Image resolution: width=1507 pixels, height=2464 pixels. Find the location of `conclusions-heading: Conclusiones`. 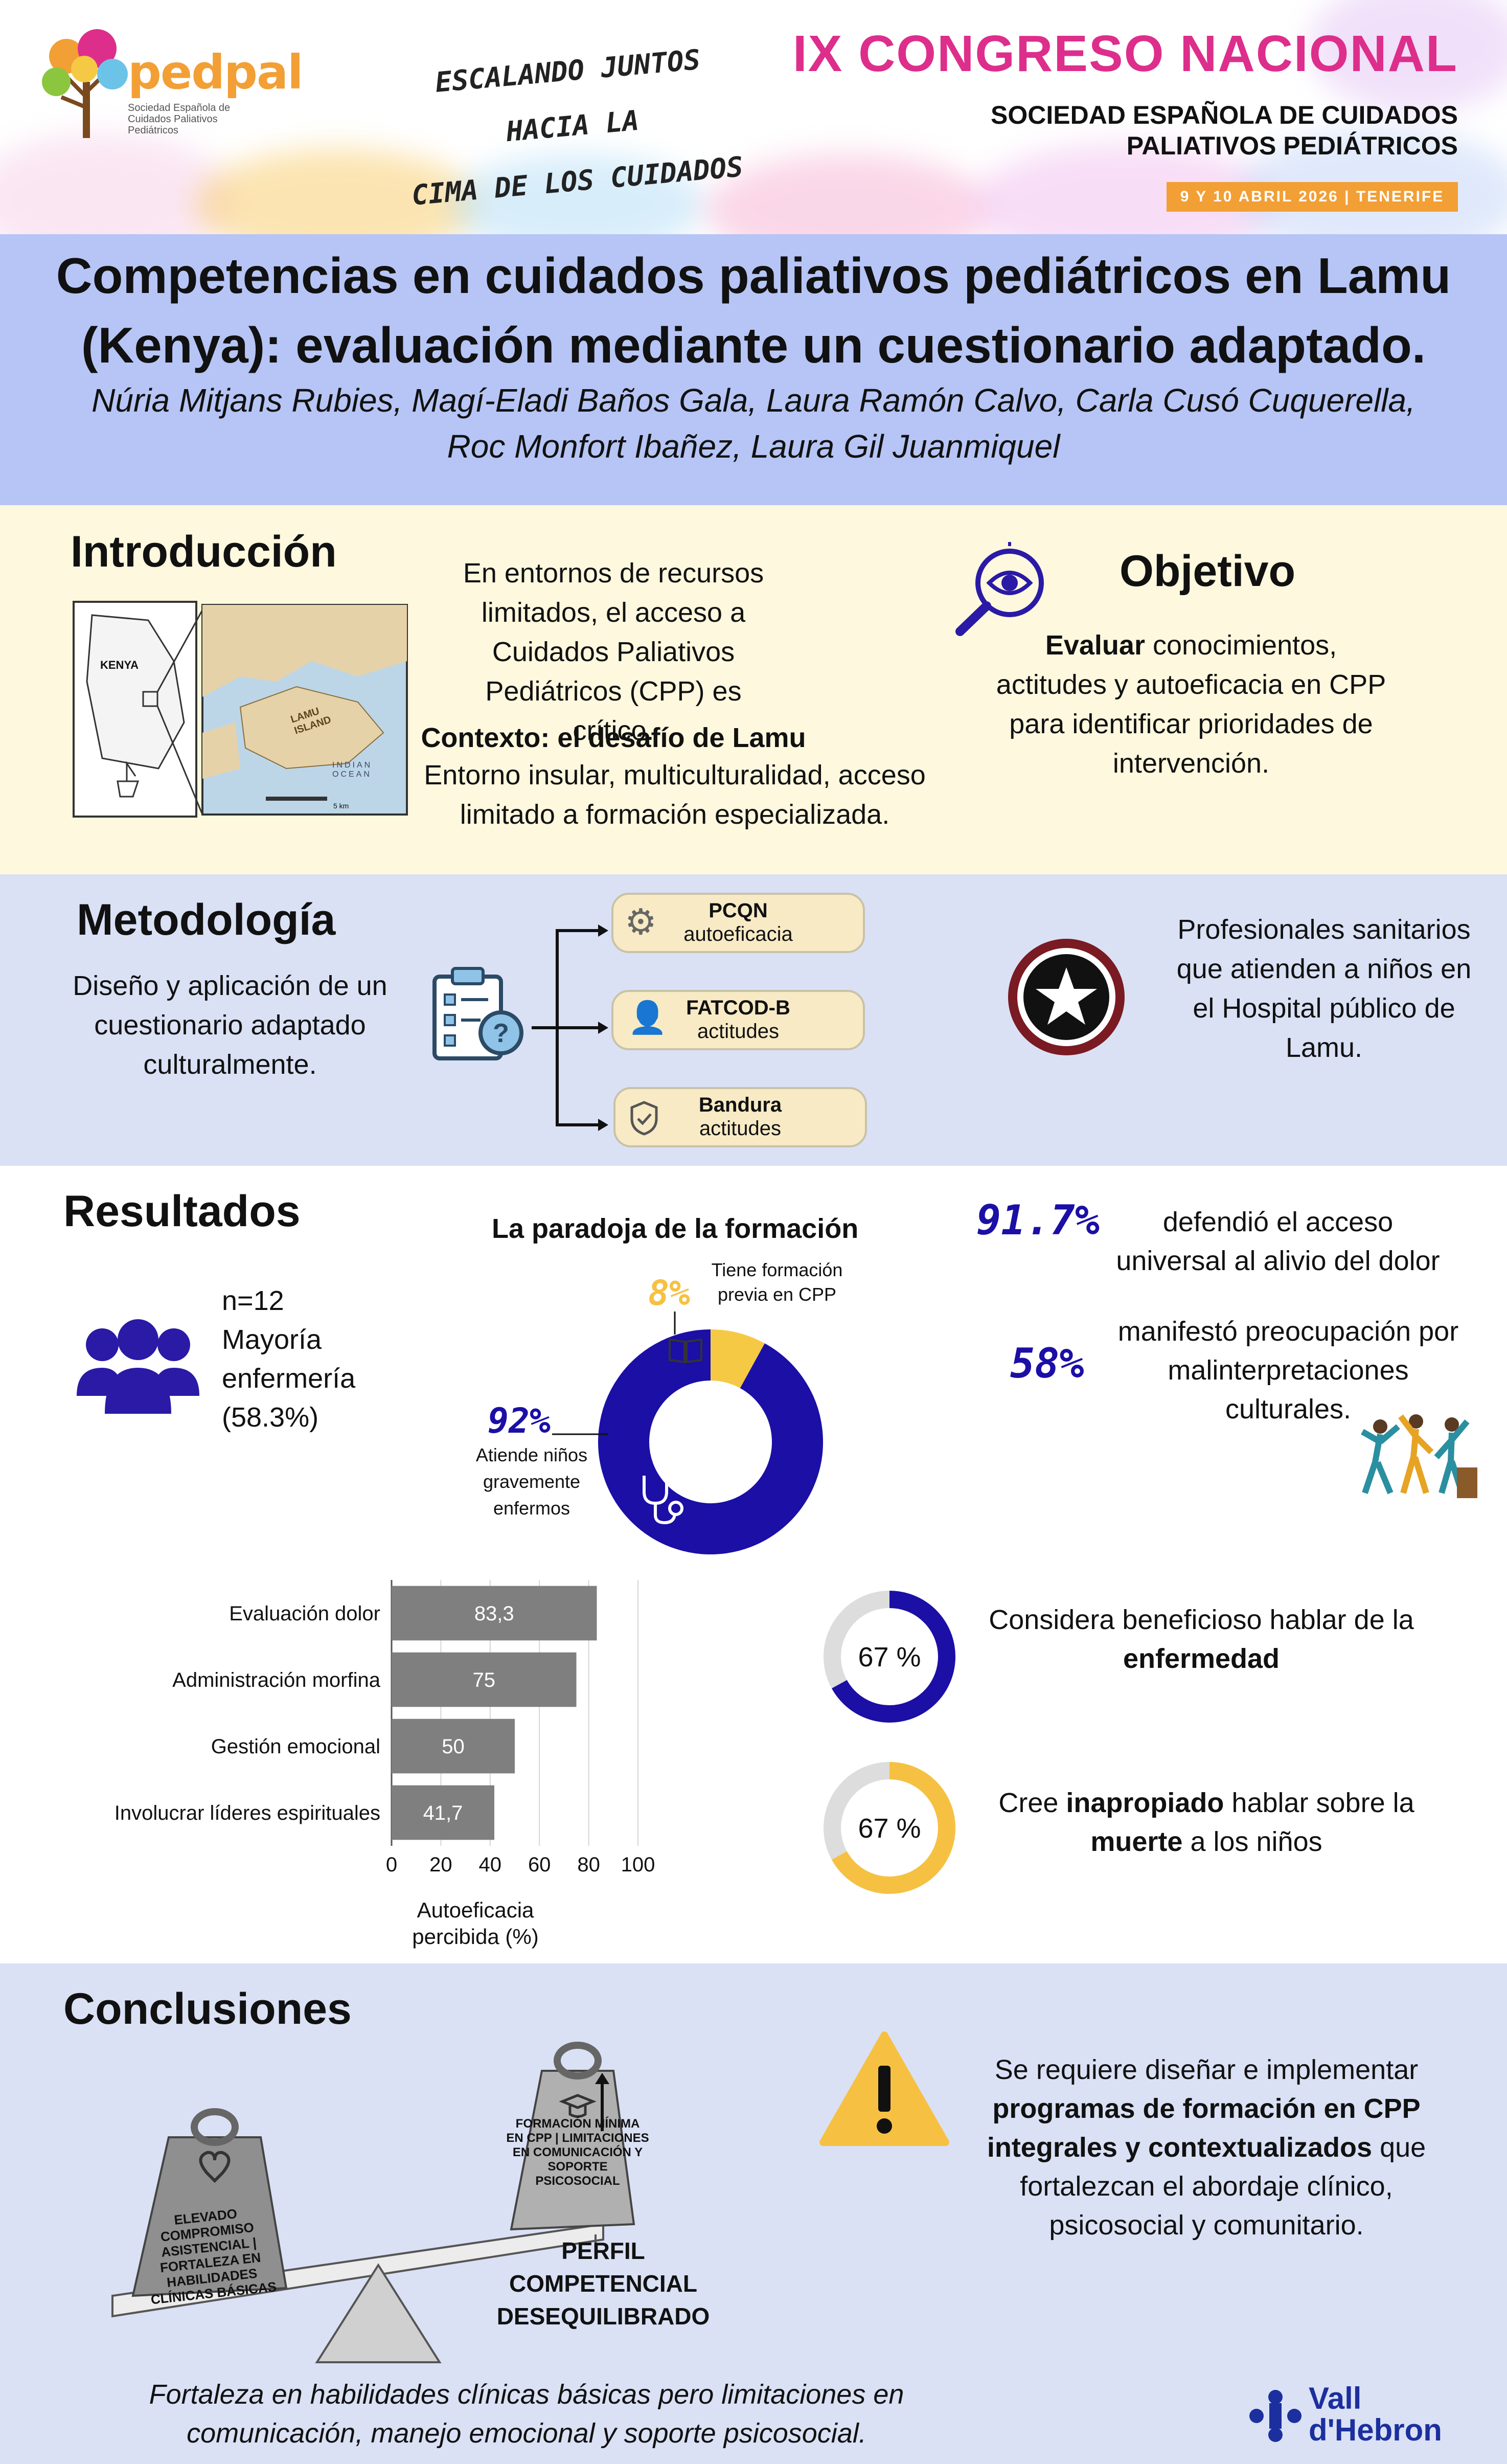

conclusions-heading: Conclusiones is located at coordinates (207, 2009).